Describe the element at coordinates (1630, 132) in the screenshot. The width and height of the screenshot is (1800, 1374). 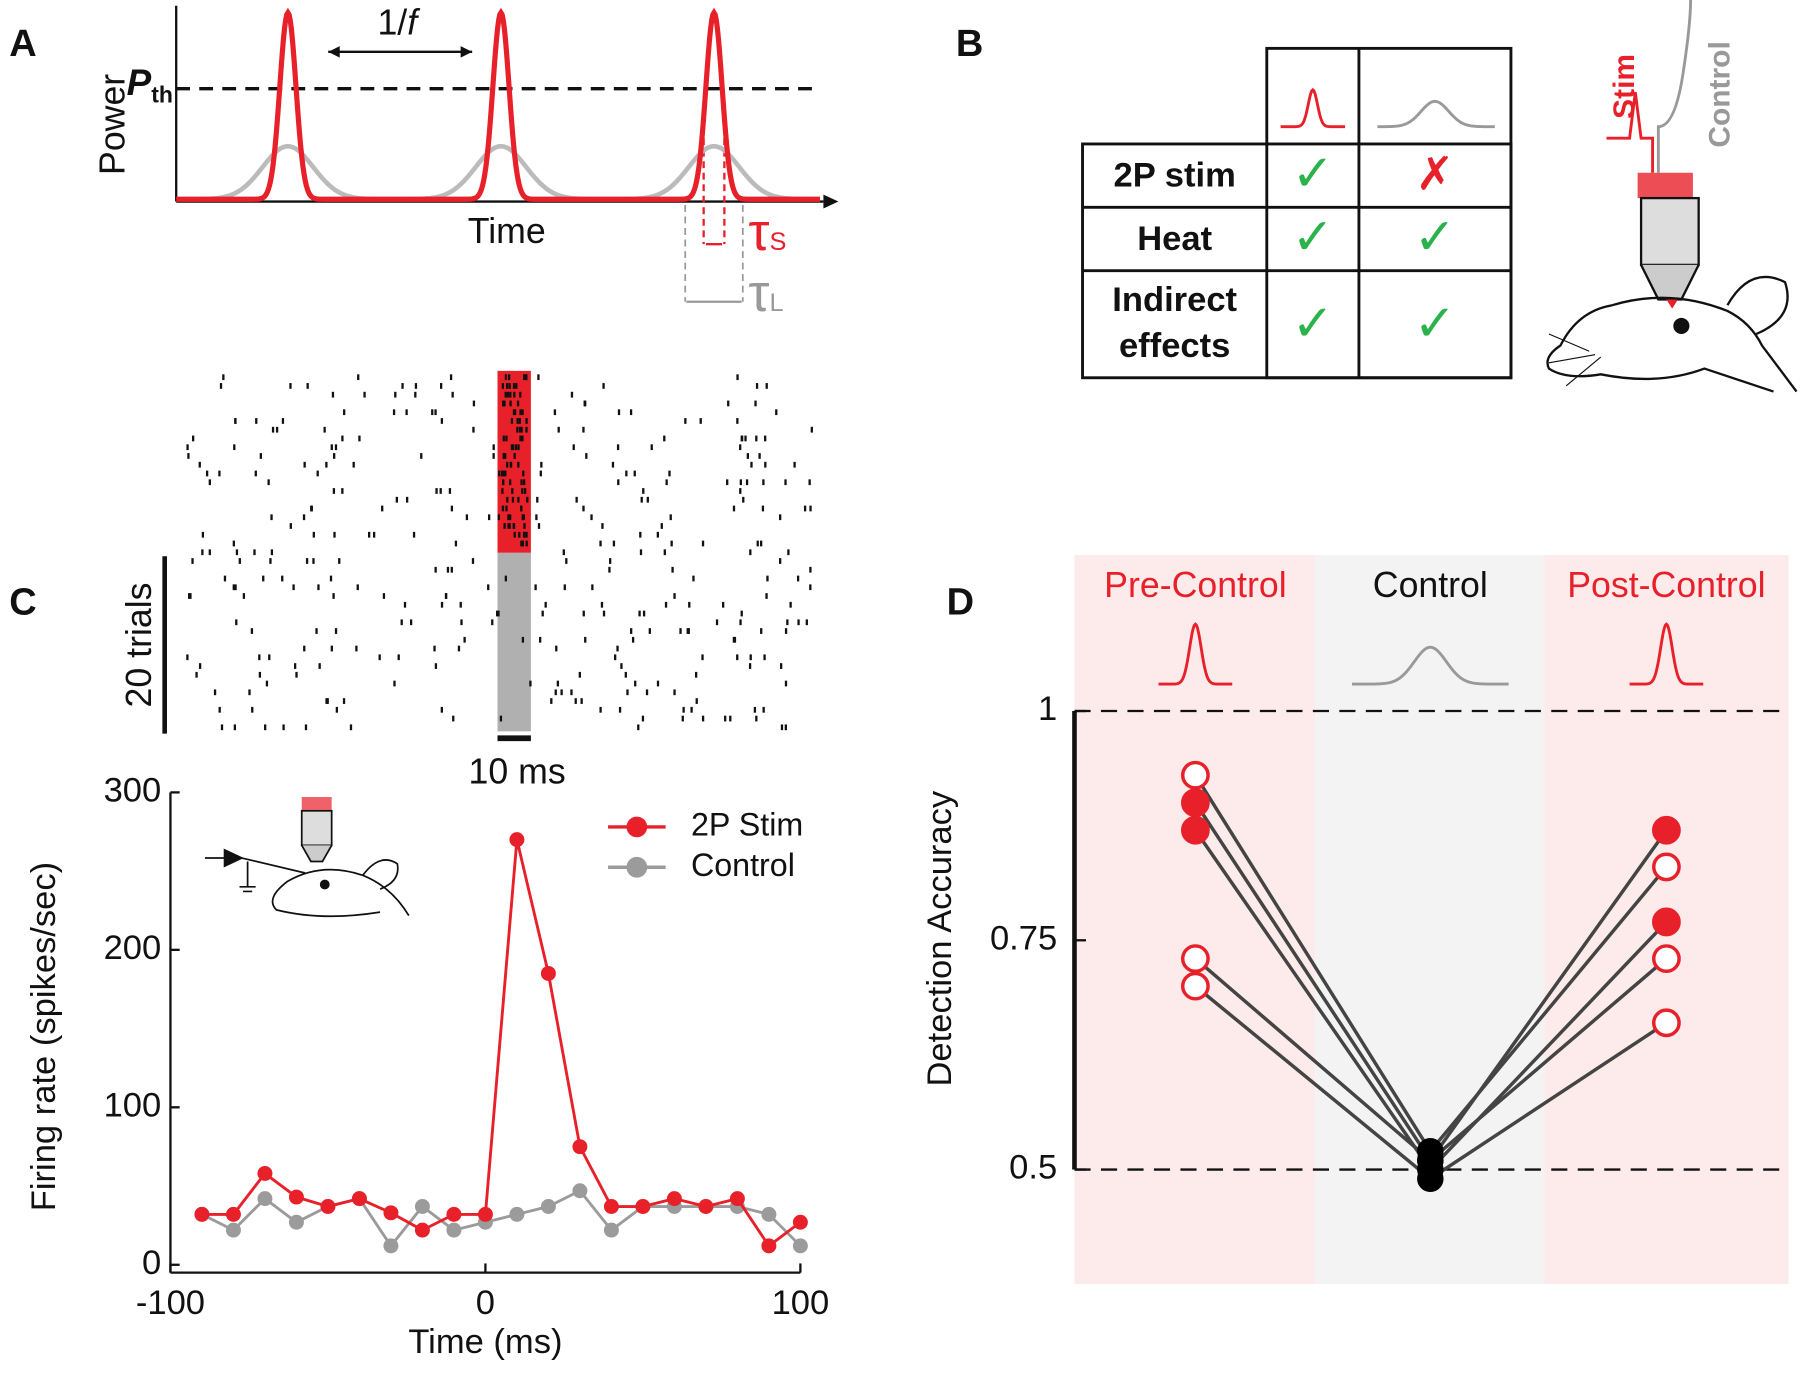
I see `stim-trace` at that location.